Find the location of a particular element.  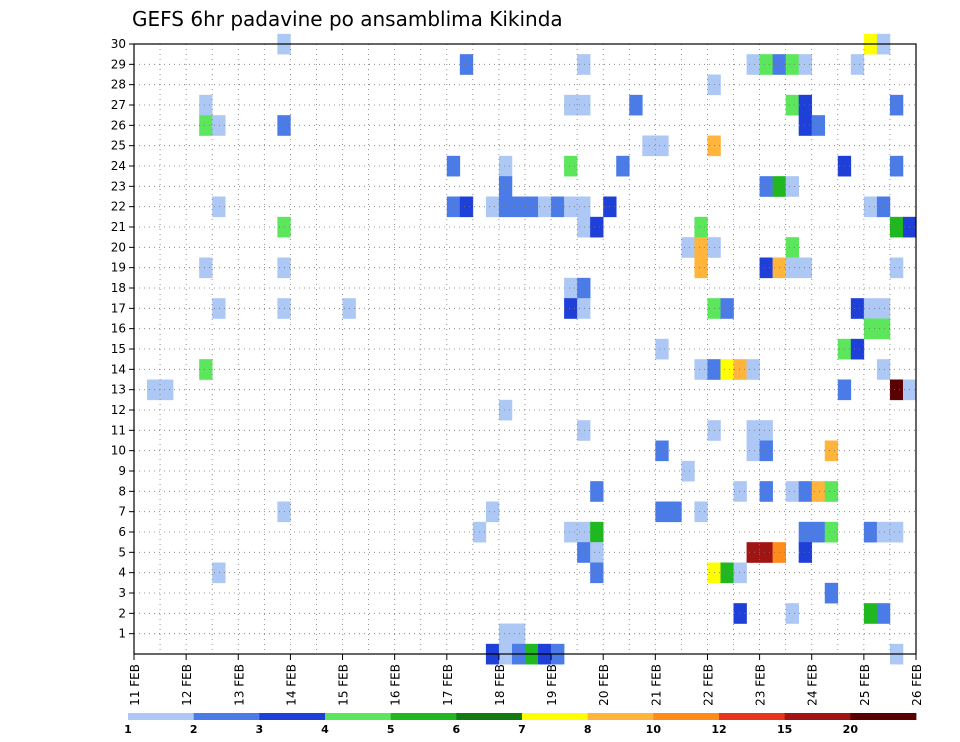

y-tick-label: 26 is located at coordinates (118, 125).